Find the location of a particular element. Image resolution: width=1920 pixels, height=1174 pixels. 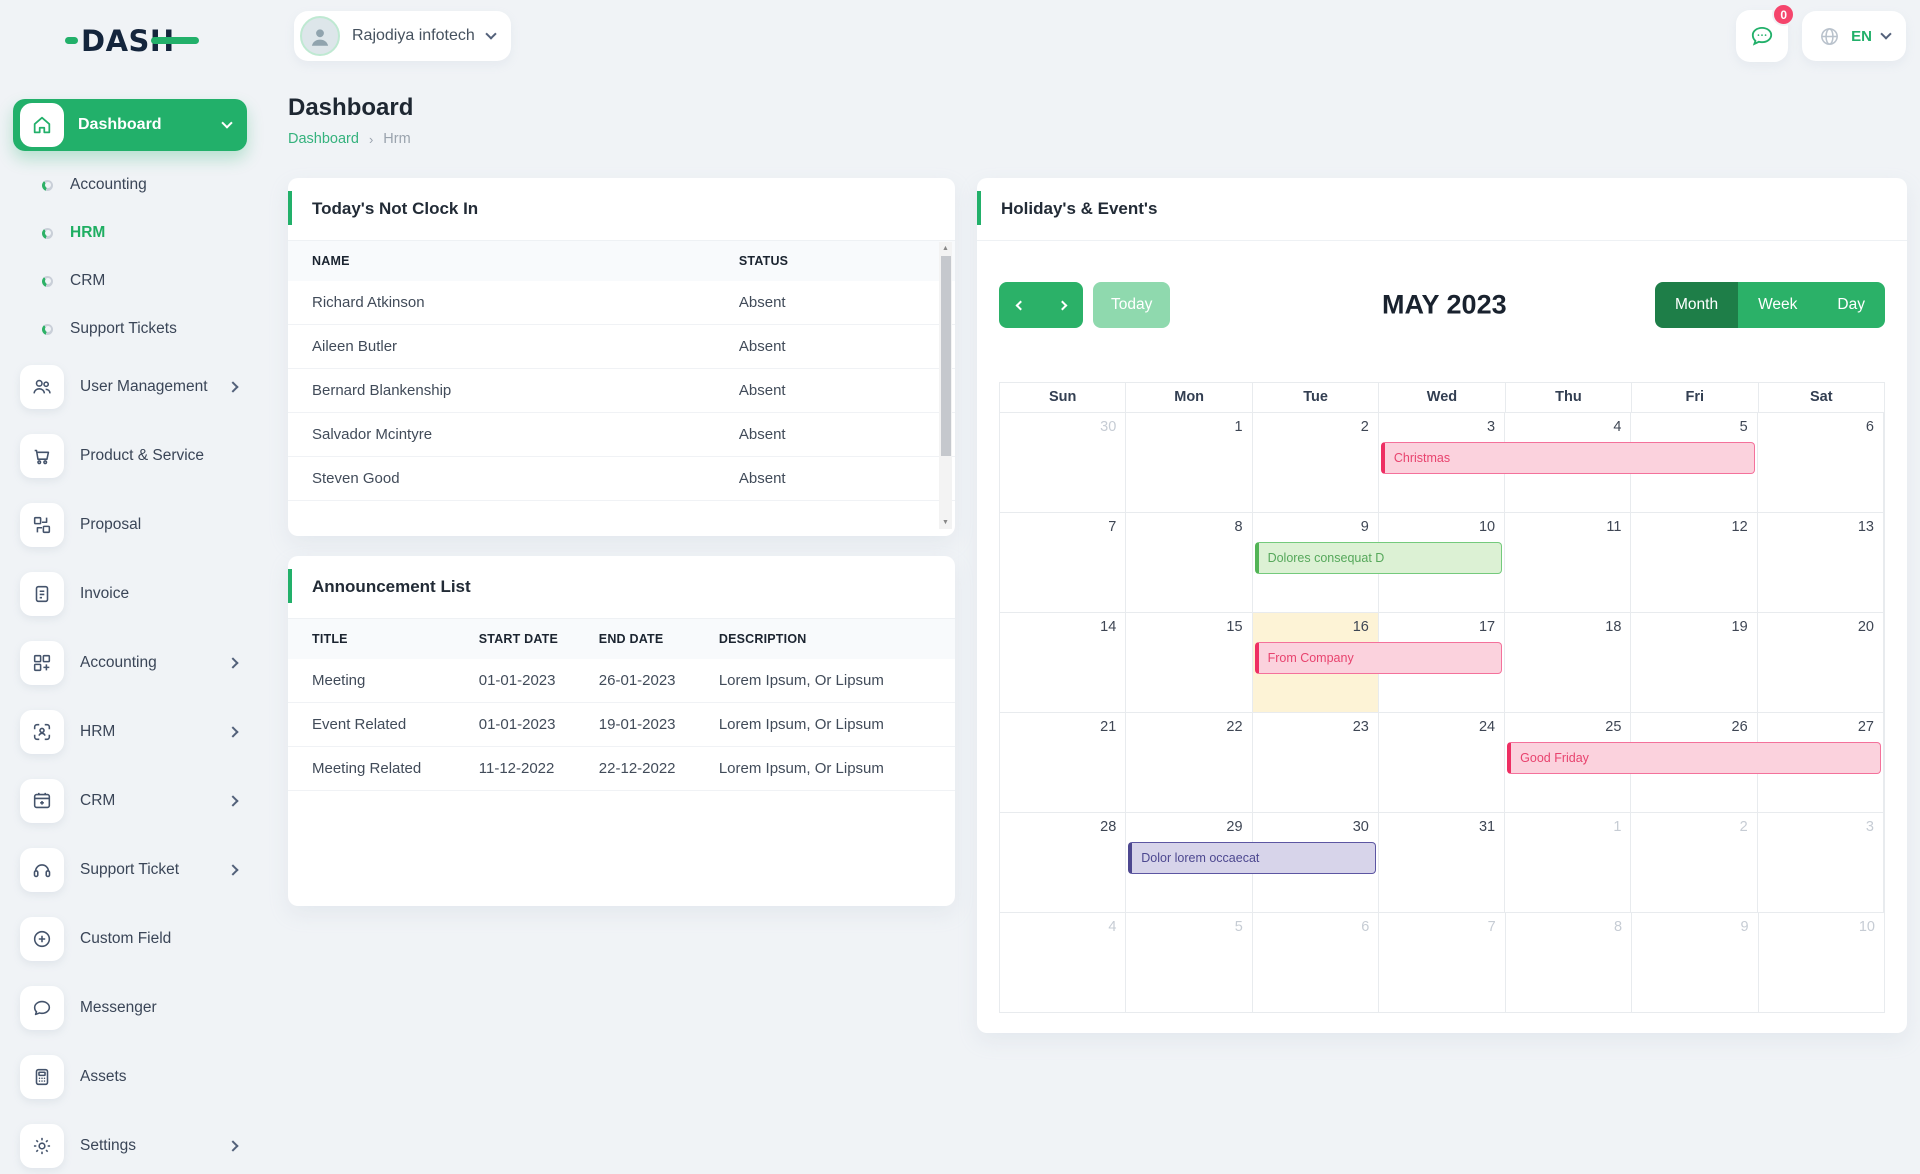

calendar-day-cell: 5 is located at coordinates (1189, 962).